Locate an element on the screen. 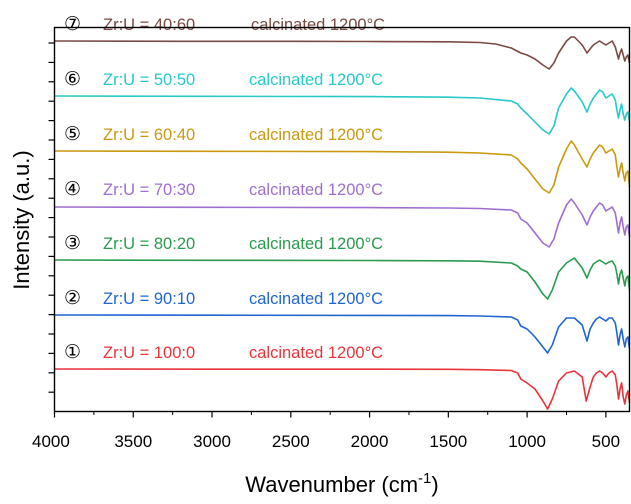  series-number-marker: ⑥ is located at coordinates (72, 79).